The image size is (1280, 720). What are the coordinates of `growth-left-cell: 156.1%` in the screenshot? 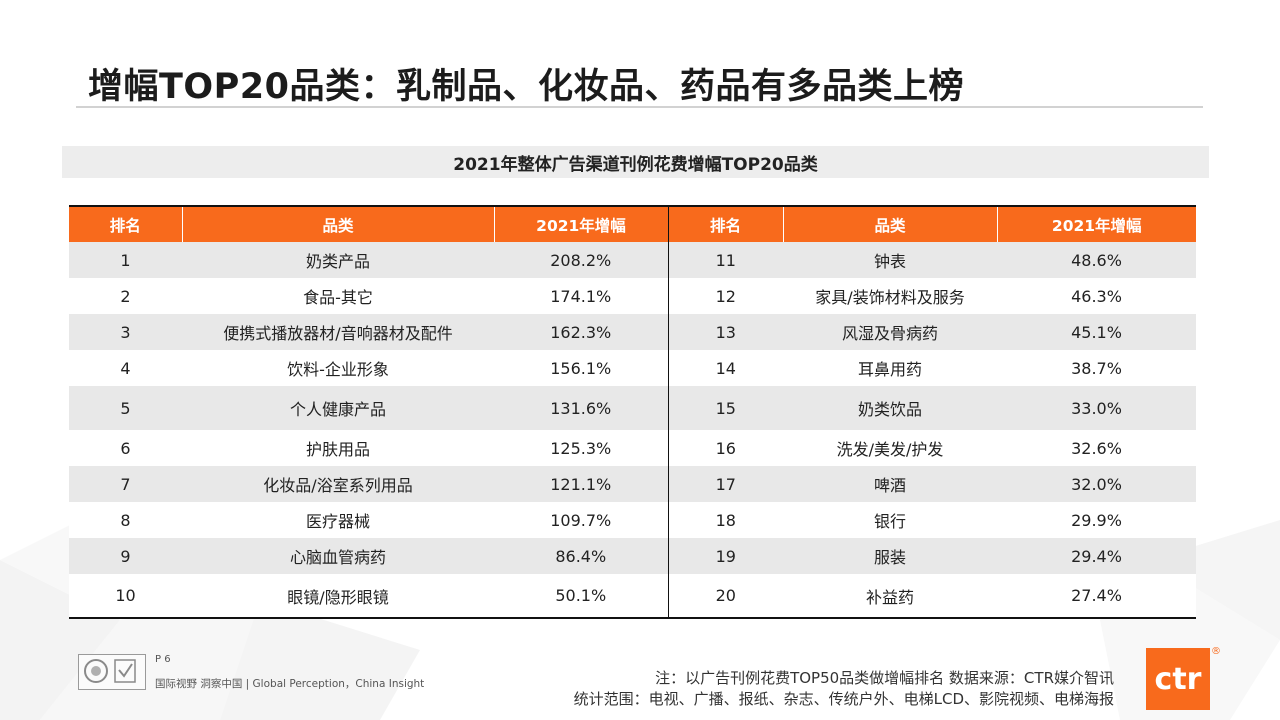 It's located at (581, 368).